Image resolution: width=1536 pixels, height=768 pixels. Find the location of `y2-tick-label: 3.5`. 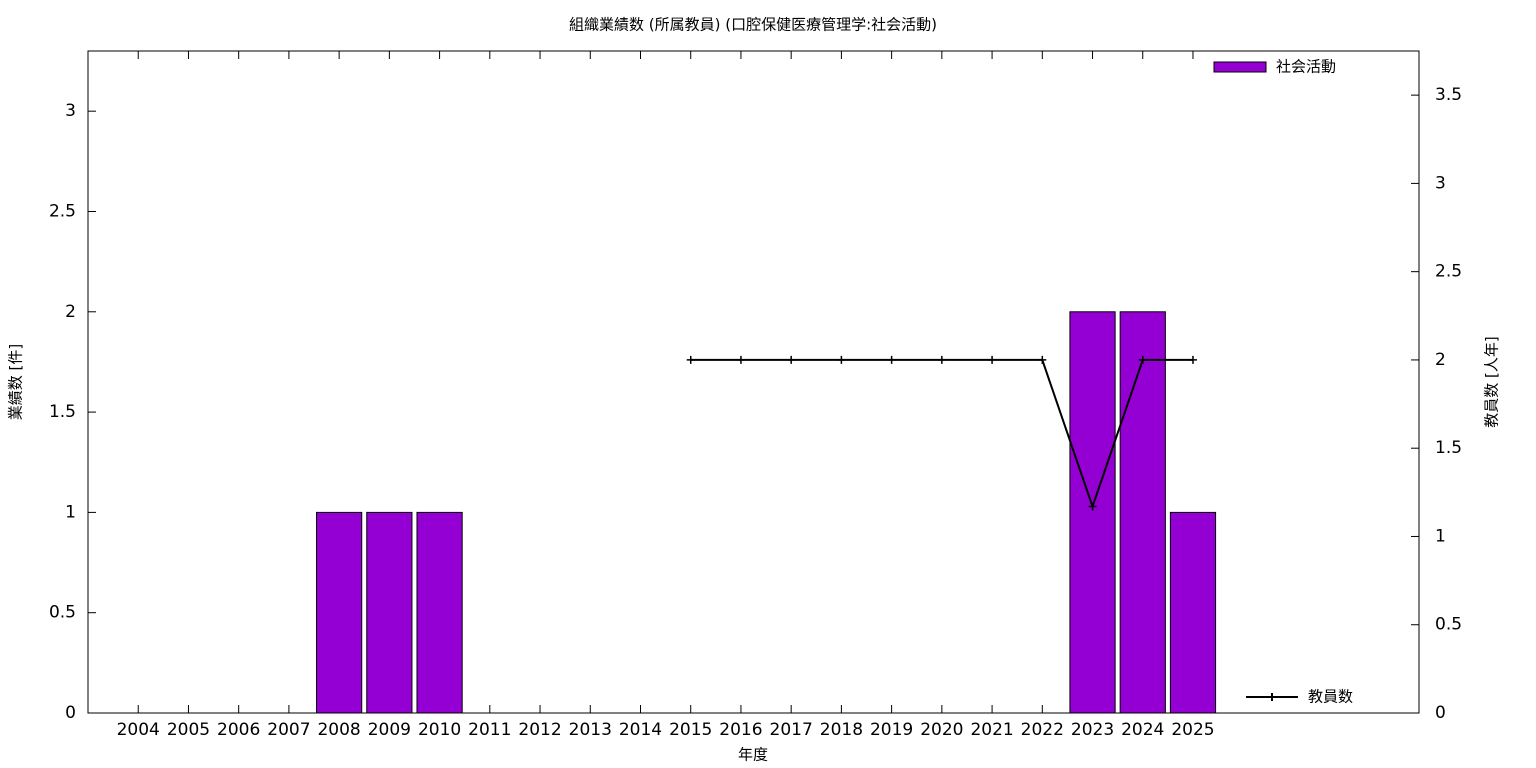

y2-tick-label: 3.5 is located at coordinates (1448, 95).